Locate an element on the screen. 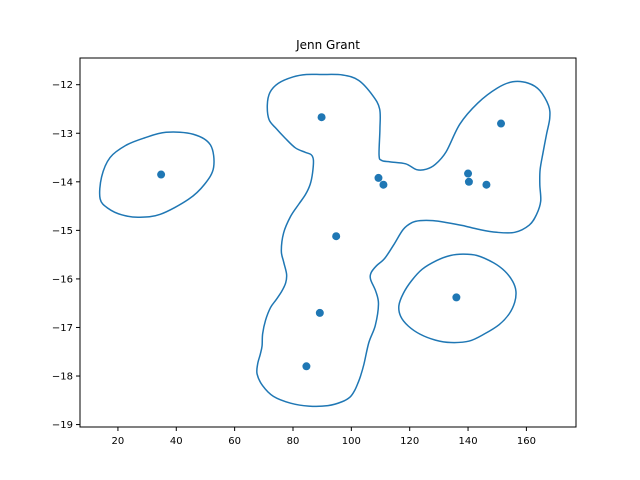  x-tick-label: 160 is located at coordinates (526, 441).